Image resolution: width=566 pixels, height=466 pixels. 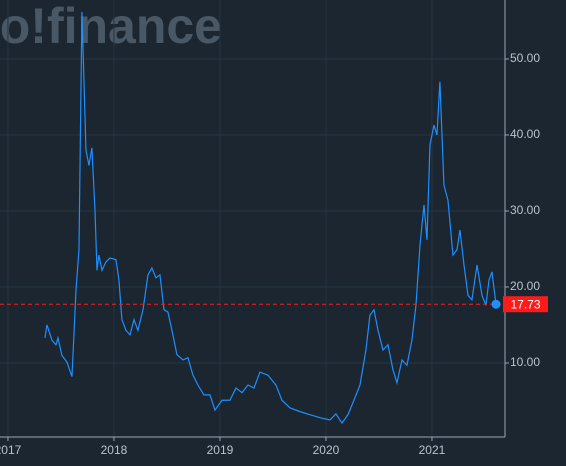 I want to click on x-tick-label: 2018, so click(x=114, y=450).